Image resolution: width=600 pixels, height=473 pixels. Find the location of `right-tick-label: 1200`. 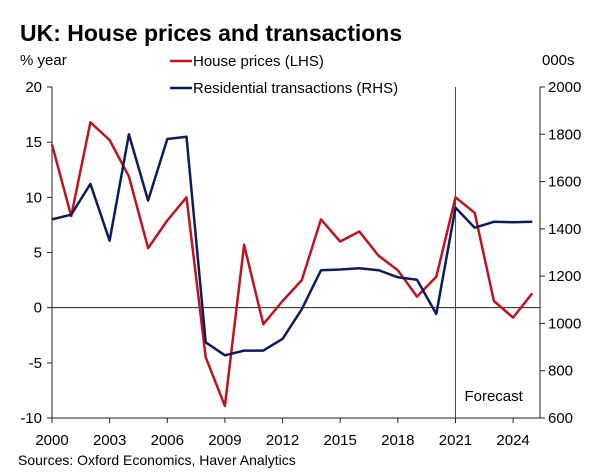

right-tick-label: 1200 is located at coordinates (564, 276).